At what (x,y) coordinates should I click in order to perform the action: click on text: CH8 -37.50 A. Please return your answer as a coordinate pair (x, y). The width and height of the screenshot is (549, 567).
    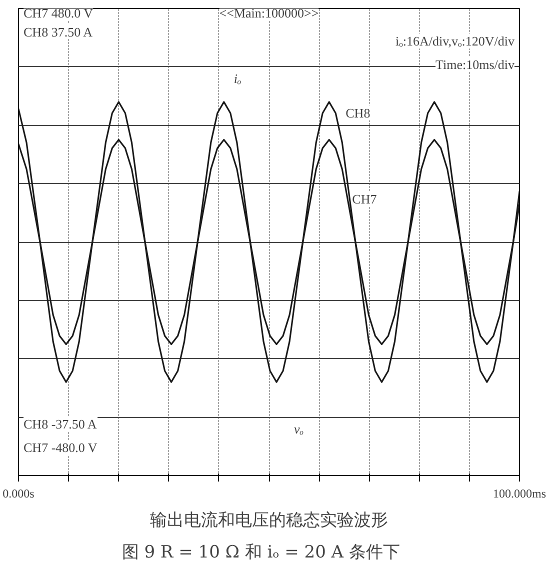
    Looking at the image, I should click on (61, 424).